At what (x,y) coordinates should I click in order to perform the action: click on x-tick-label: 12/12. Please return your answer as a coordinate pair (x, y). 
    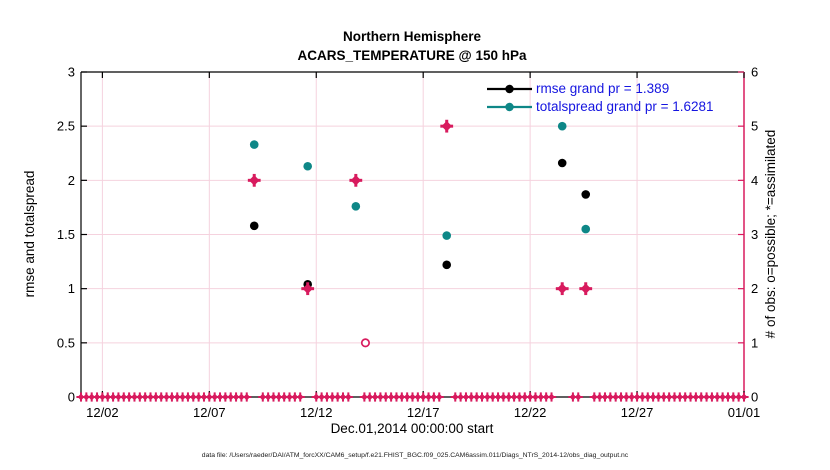
    Looking at the image, I should click on (316, 412).